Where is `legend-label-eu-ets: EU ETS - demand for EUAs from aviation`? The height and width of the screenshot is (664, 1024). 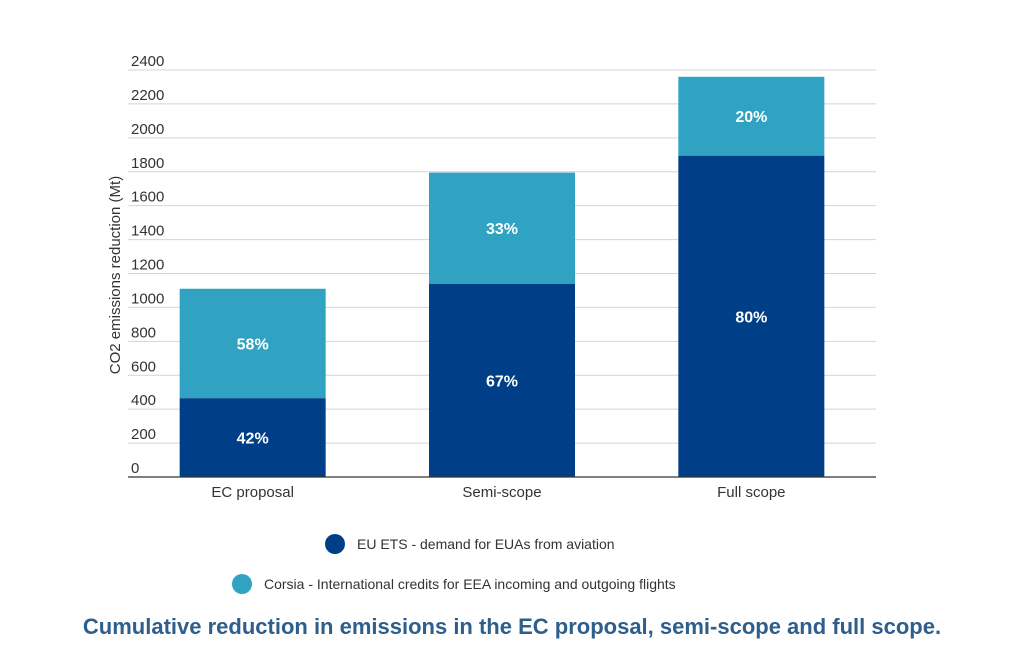 legend-label-eu-ets: EU ETS - demand for EUAs from aviation is located at coordinates (486, 544).